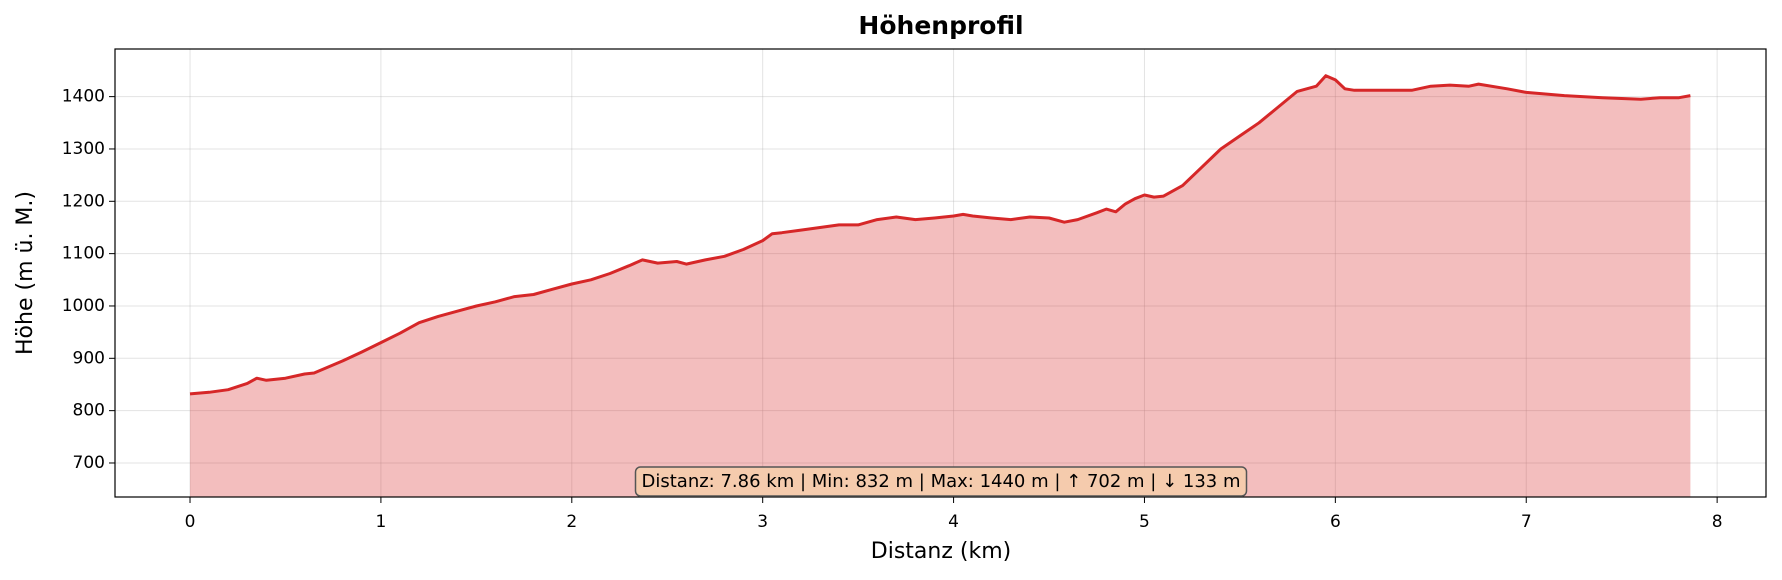 The width and height of the screenshot is (1782, 580). Describe the element at coordinates (1144, 522) in the screenshot. I see `x-tick-label: 5` at that location.